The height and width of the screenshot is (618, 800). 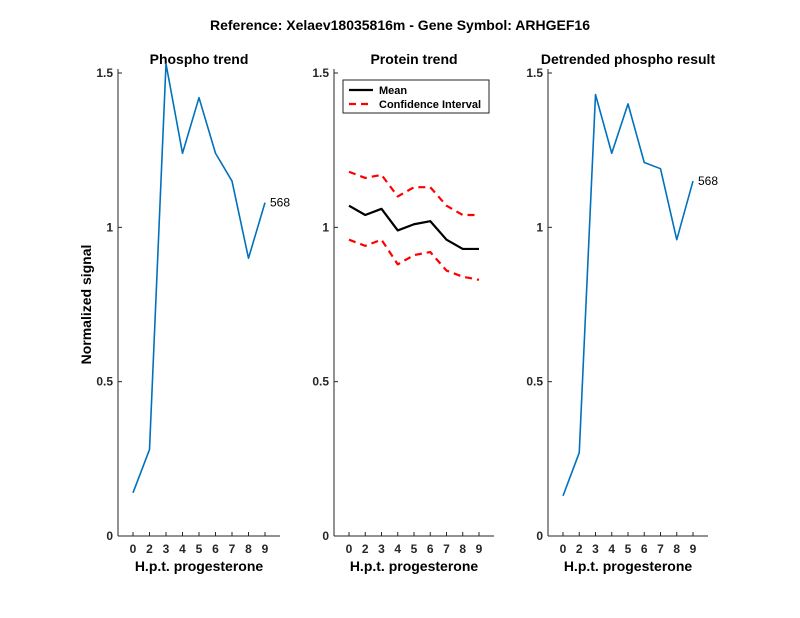 What do you see at coordinates (393, 91) in the screenshot?
I see `legend-mean-label: Mean` at bounding box center [393, 91].